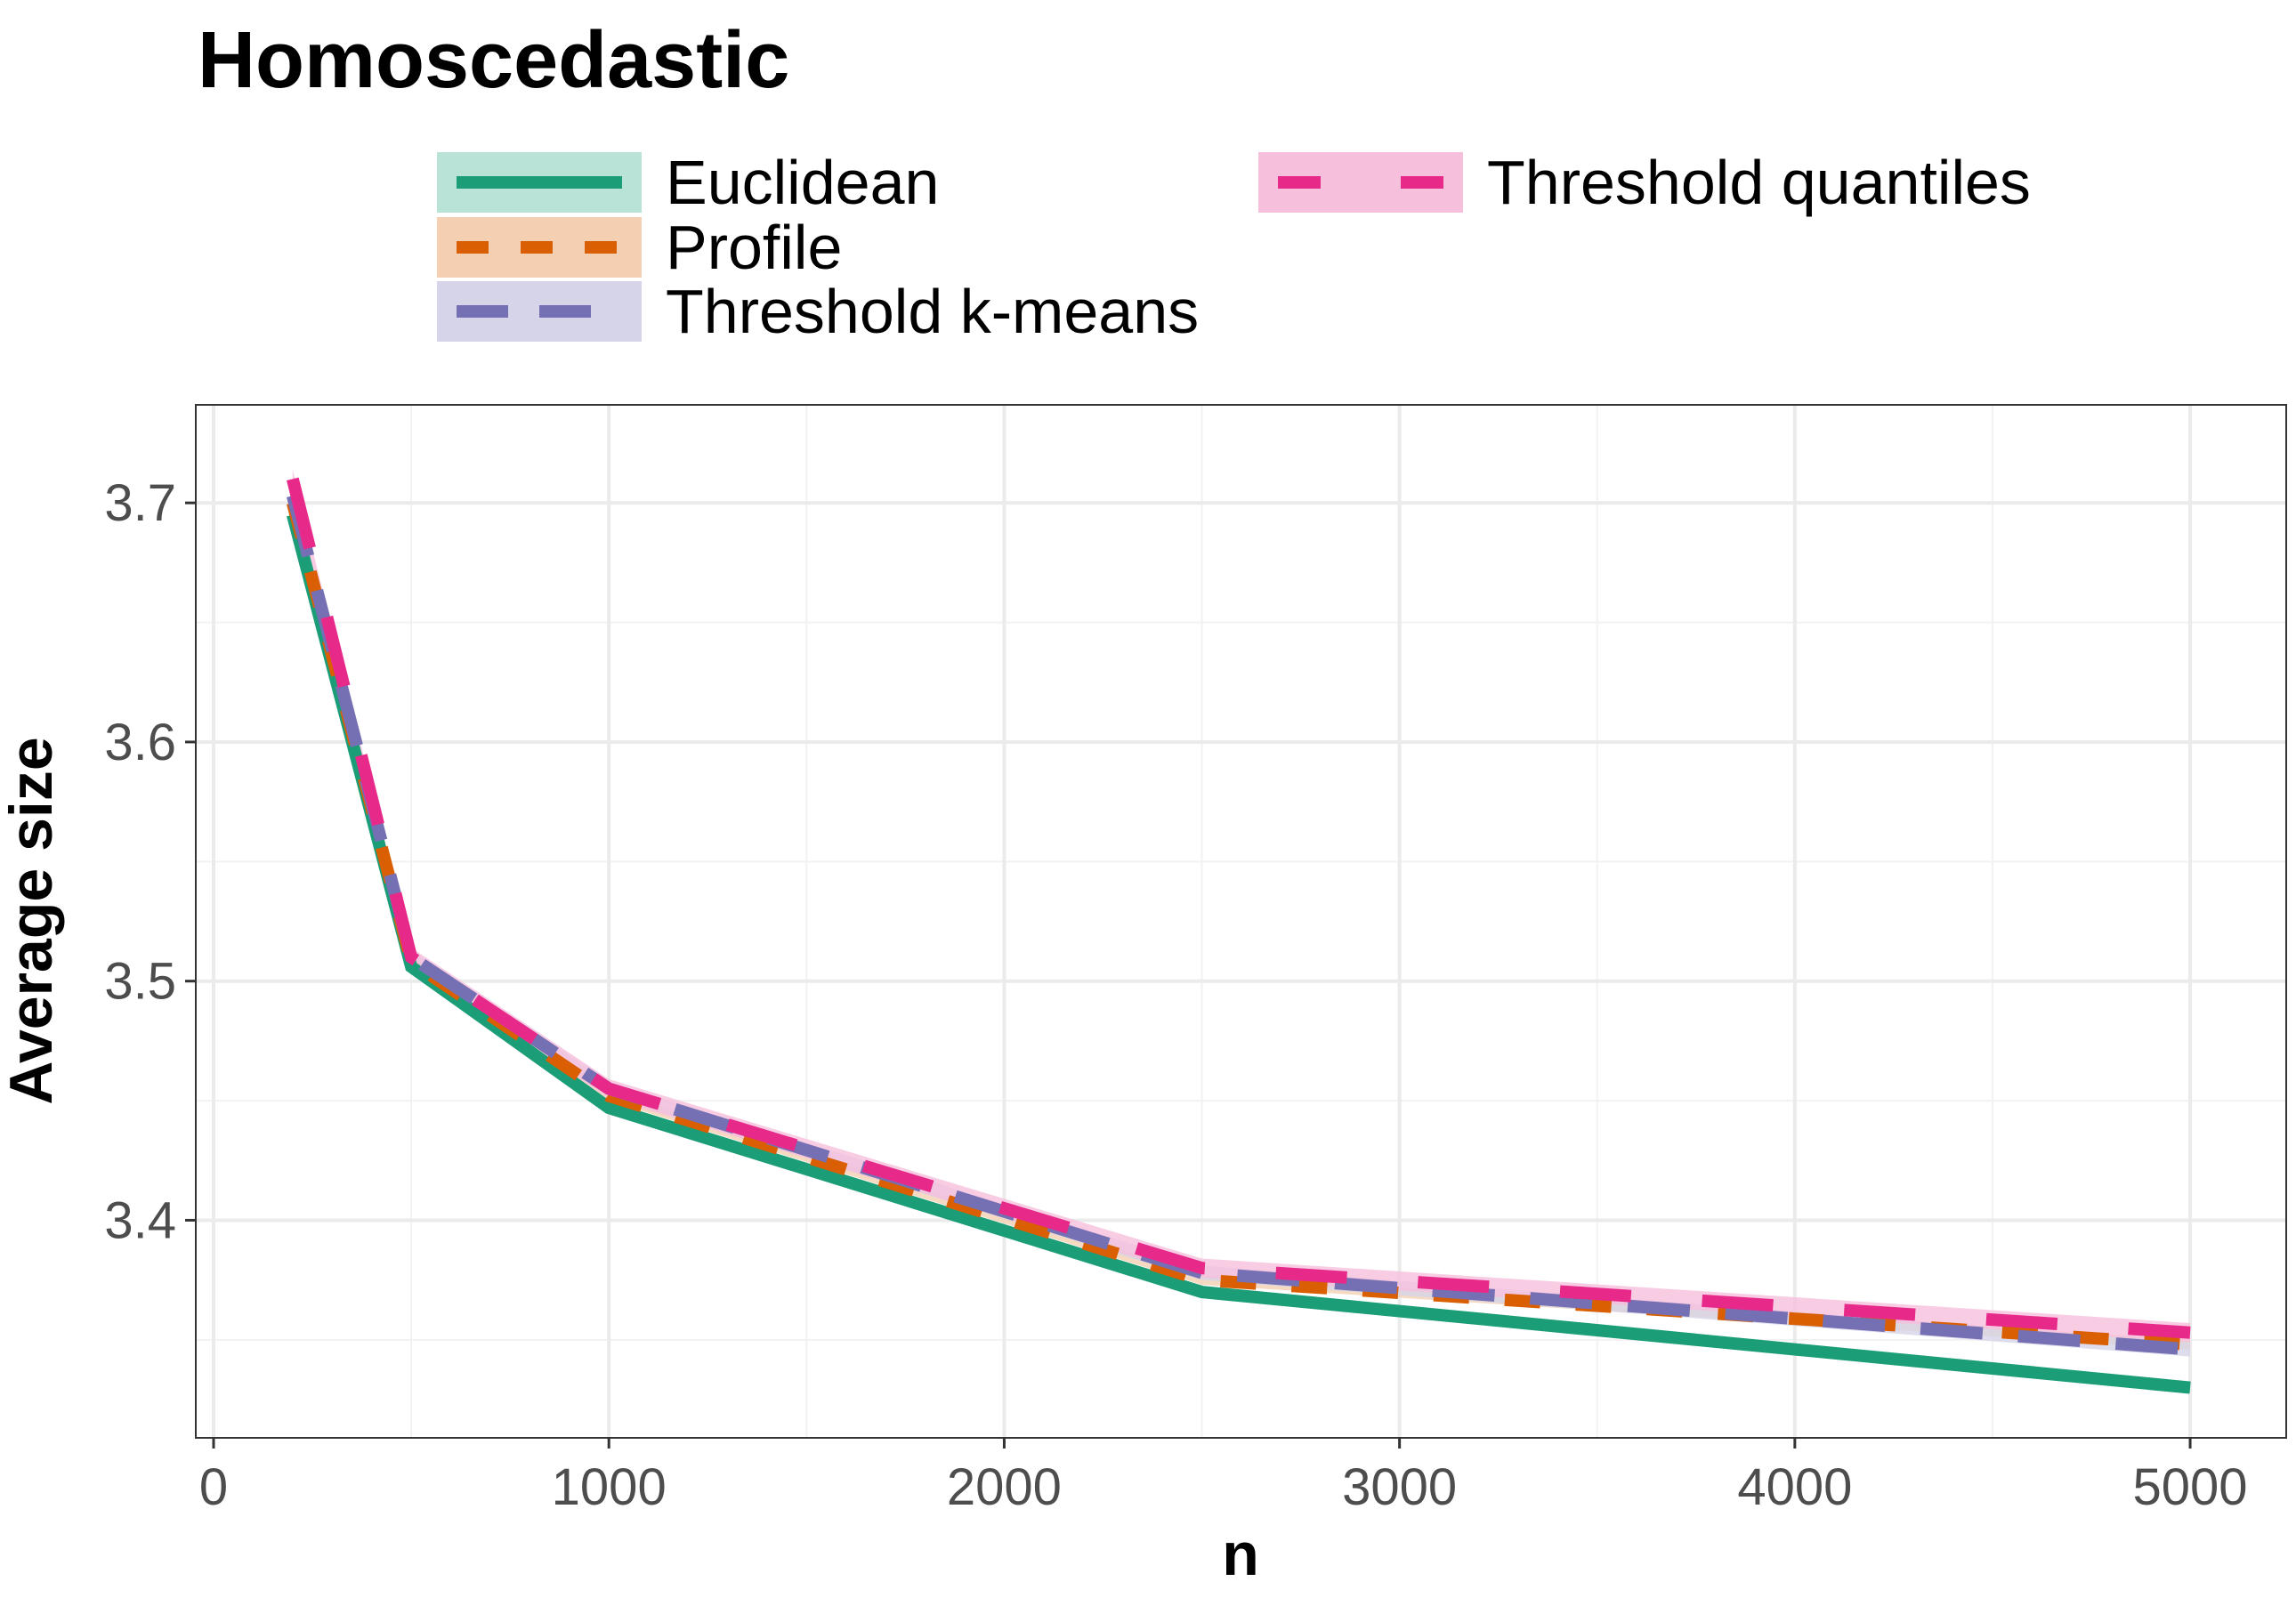 The image size is (2296, 1606). I want to click on y-axis-title: Average size, so click(32, 920).